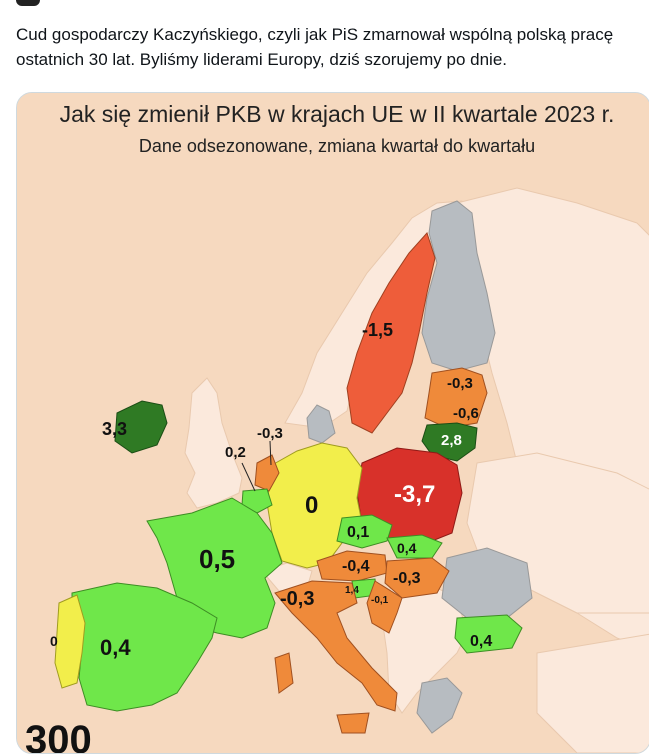  I want to click on czechia, so click(364, 531).